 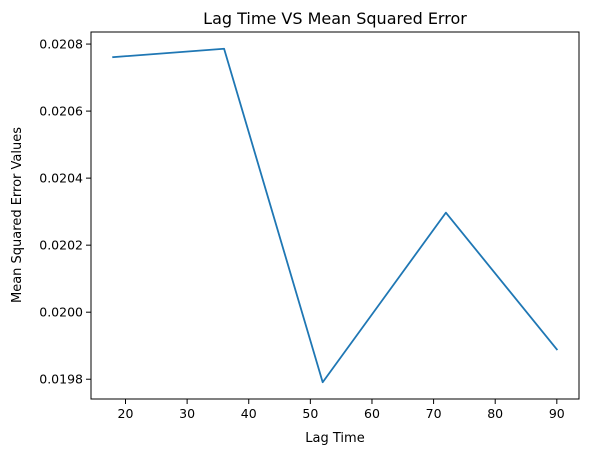 I want to click on y-tick-label: 0.0202, so click(x=61, y=245).